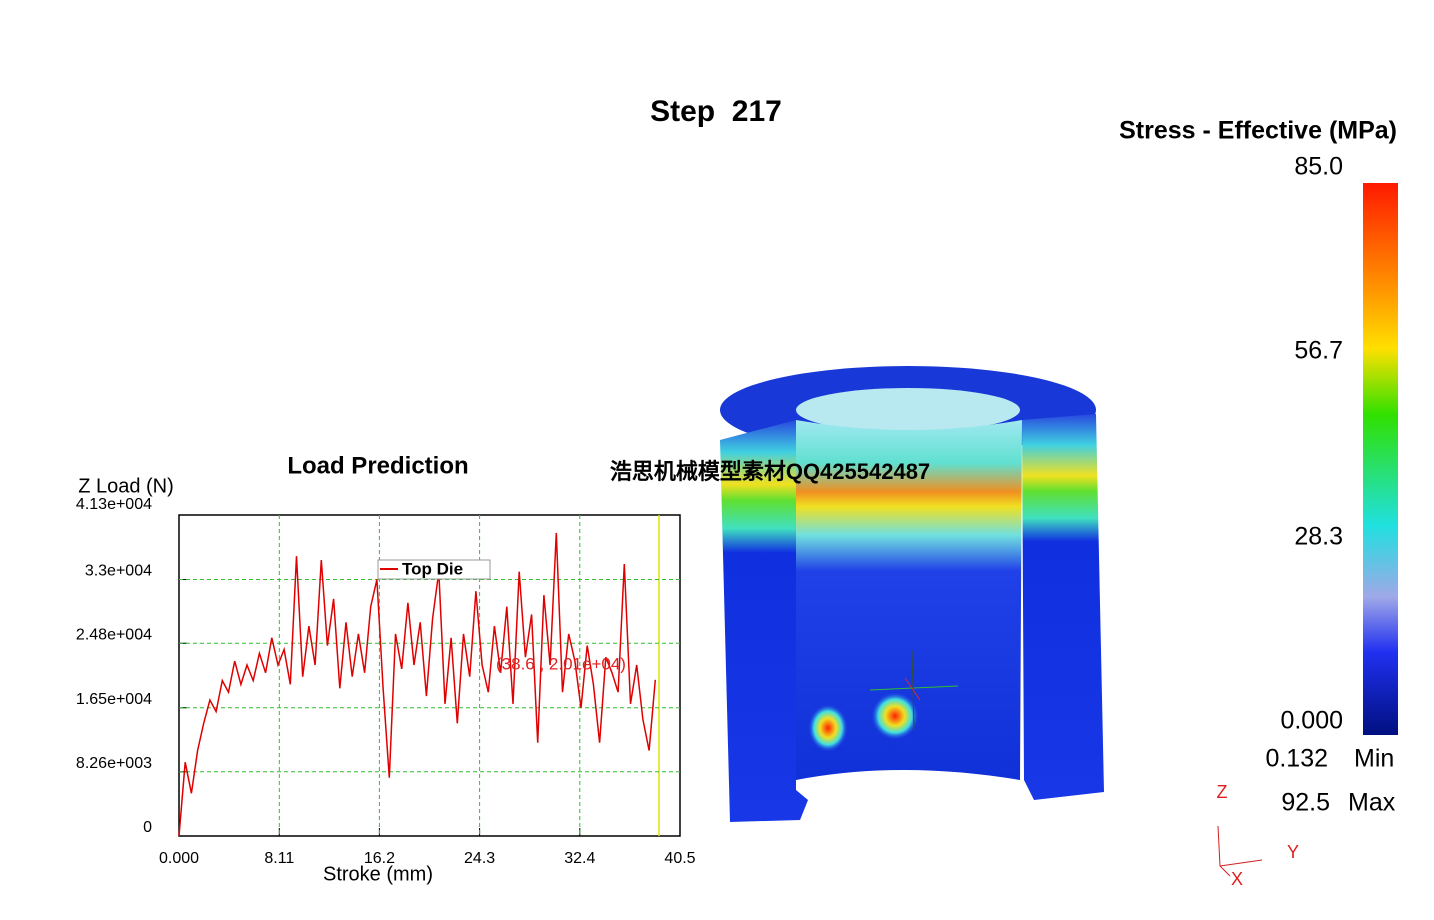 Image resolution: width=1434 pixels, height=920 pixels. I want to click on max-label: Max, so click(1372, 803).